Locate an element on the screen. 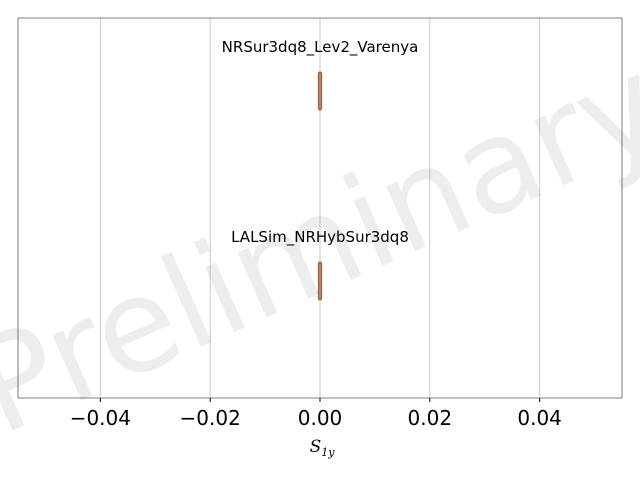 This screenshot has height=480, width=640. x-tick-label: 0.02 is located at coordinates (430, 418).